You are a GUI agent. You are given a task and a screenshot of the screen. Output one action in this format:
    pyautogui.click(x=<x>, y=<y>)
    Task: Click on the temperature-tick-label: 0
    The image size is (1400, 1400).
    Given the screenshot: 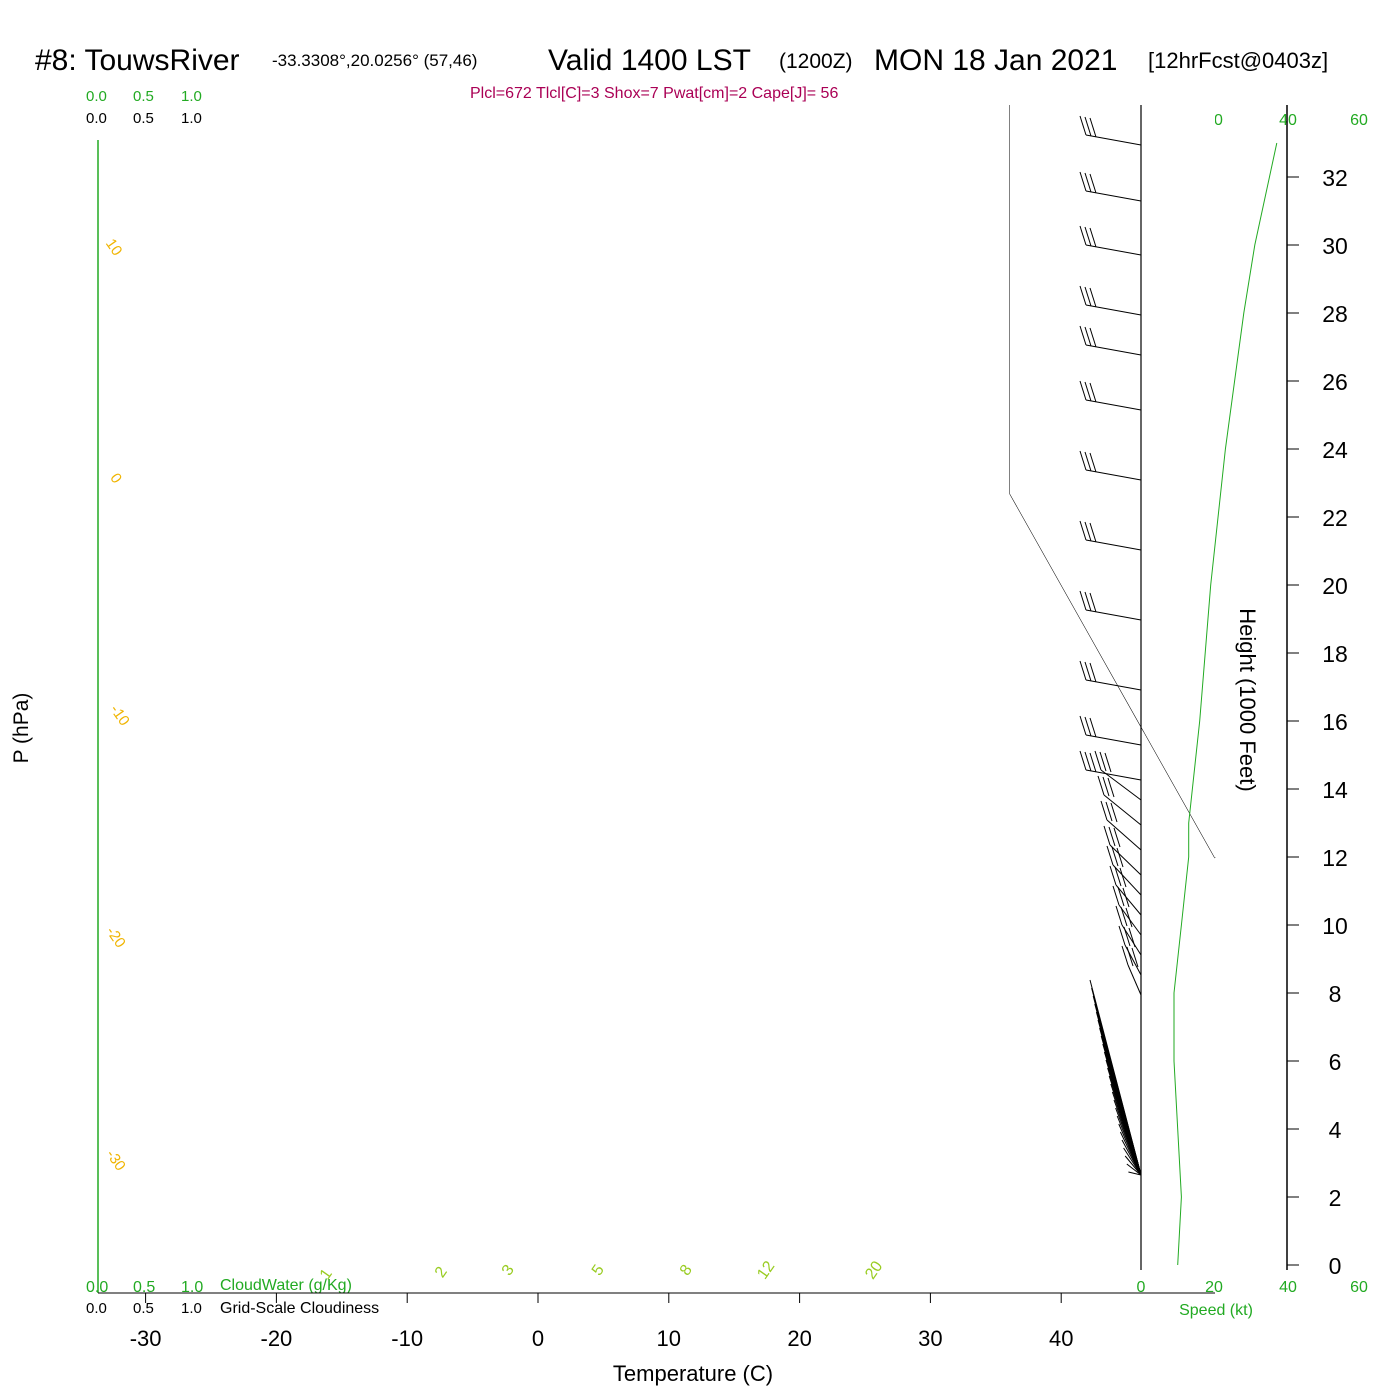 What is the action you would take?
    pyautogui.click(x=538, y=1338)
    